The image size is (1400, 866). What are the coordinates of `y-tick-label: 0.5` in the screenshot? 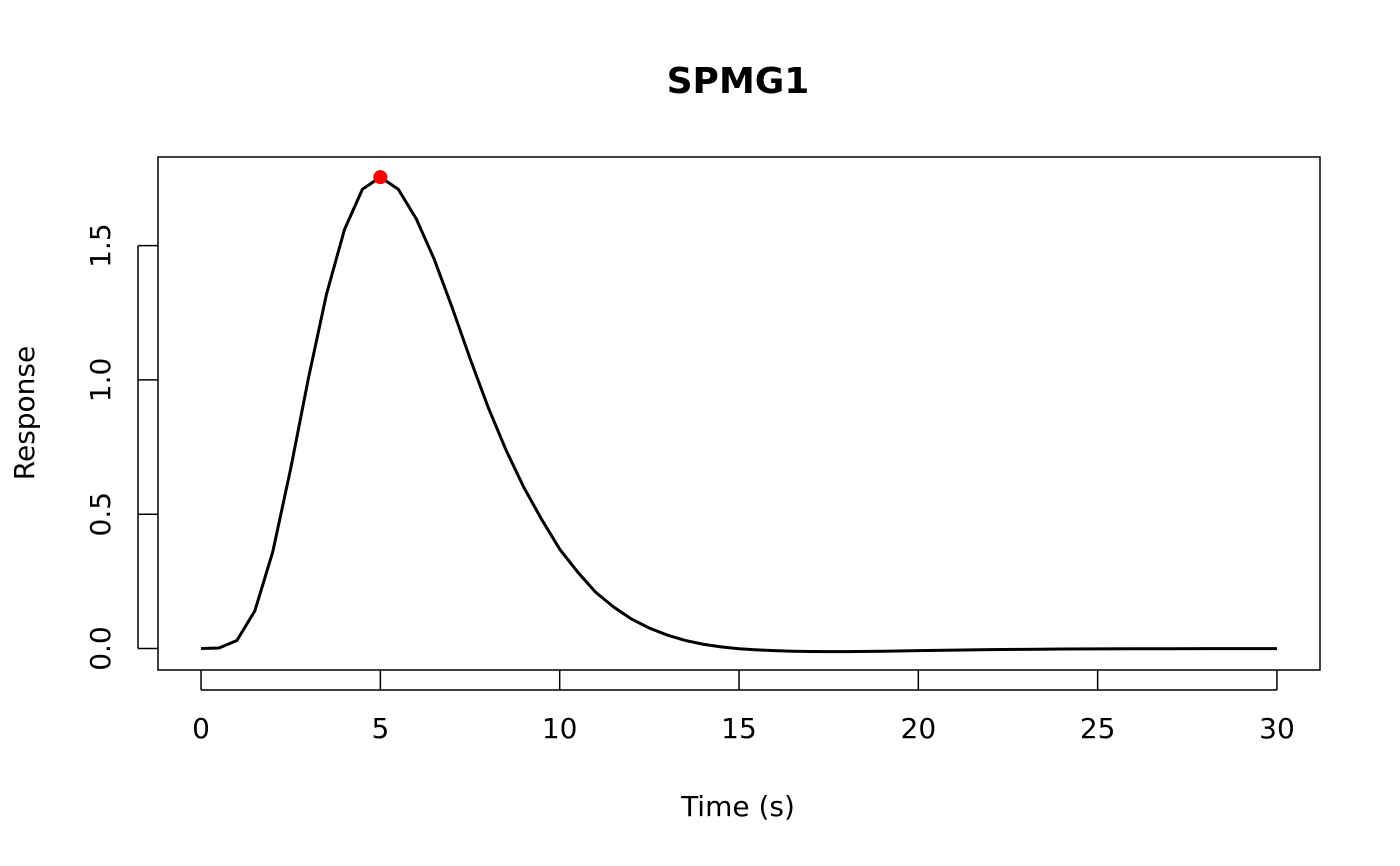 It's located at (100, 514).